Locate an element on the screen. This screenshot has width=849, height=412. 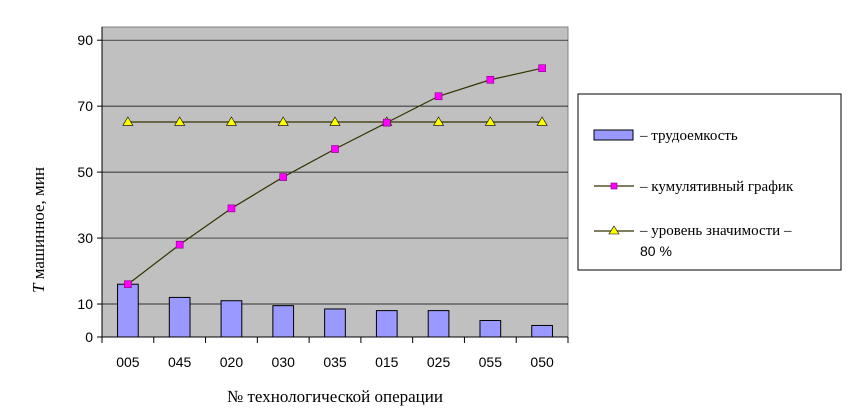
y-axis-title: T машинное, мин is located at coordinates (38, 230).